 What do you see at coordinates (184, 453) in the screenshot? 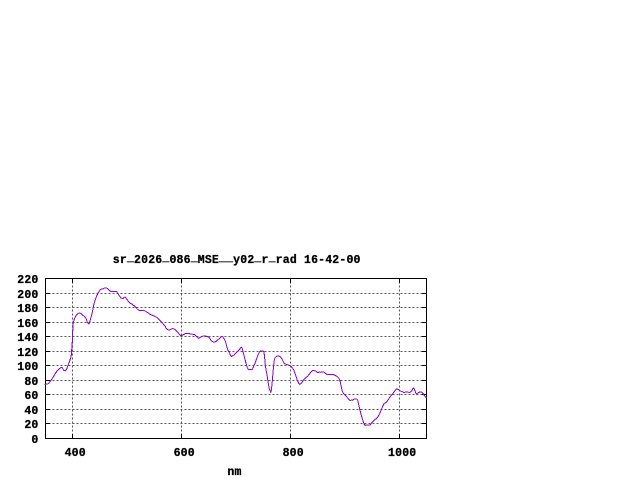
I see `svg-text: 600` at bounding box center [184, 453].